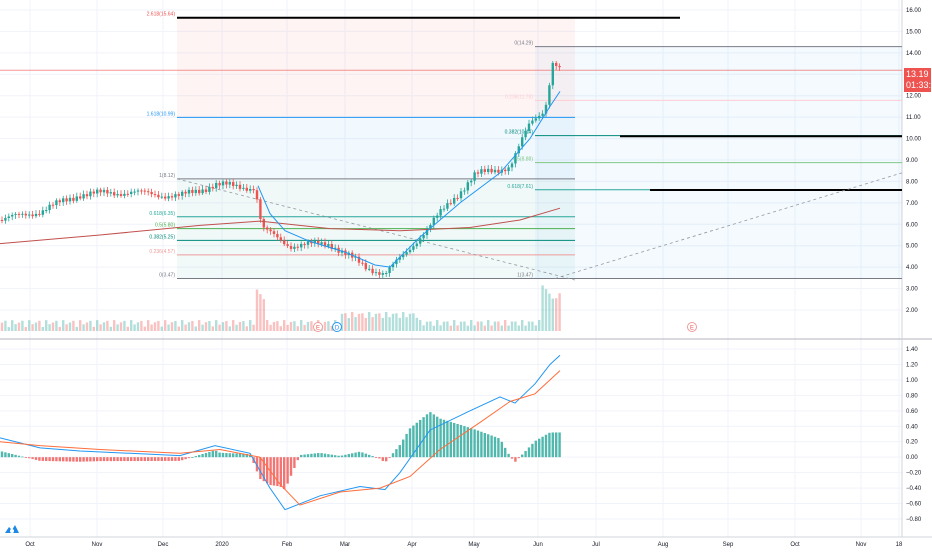 This screenshot has width=932, height=555. Describe the element at coordinates (287, 545) in the screenshot. I see `time-axis-tick: Feb` at that location.